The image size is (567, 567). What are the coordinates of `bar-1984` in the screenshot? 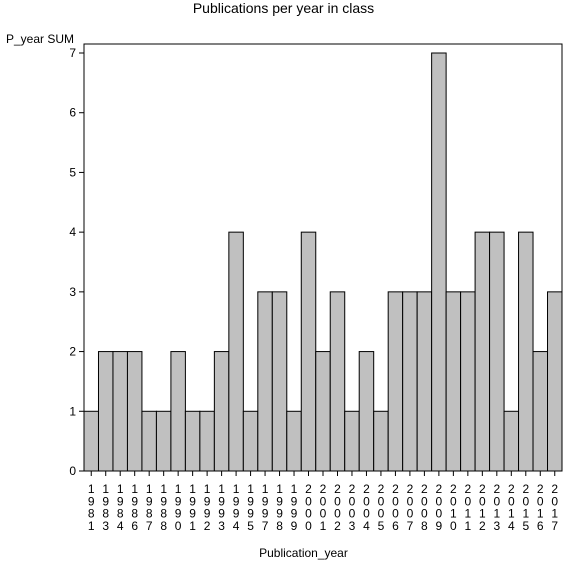 It's located at (120, 411).